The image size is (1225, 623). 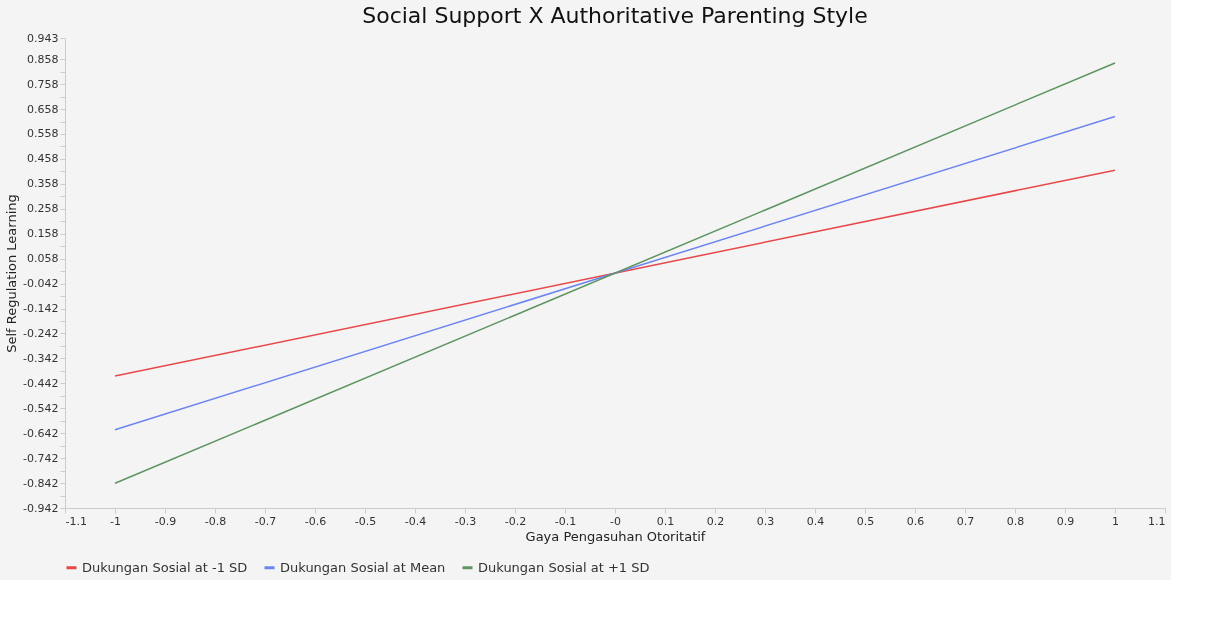 What do you see at coordinates (415, 521) in the screenshot?
I see `x-tick-label: -0.4` at bounding box center [415, 521].